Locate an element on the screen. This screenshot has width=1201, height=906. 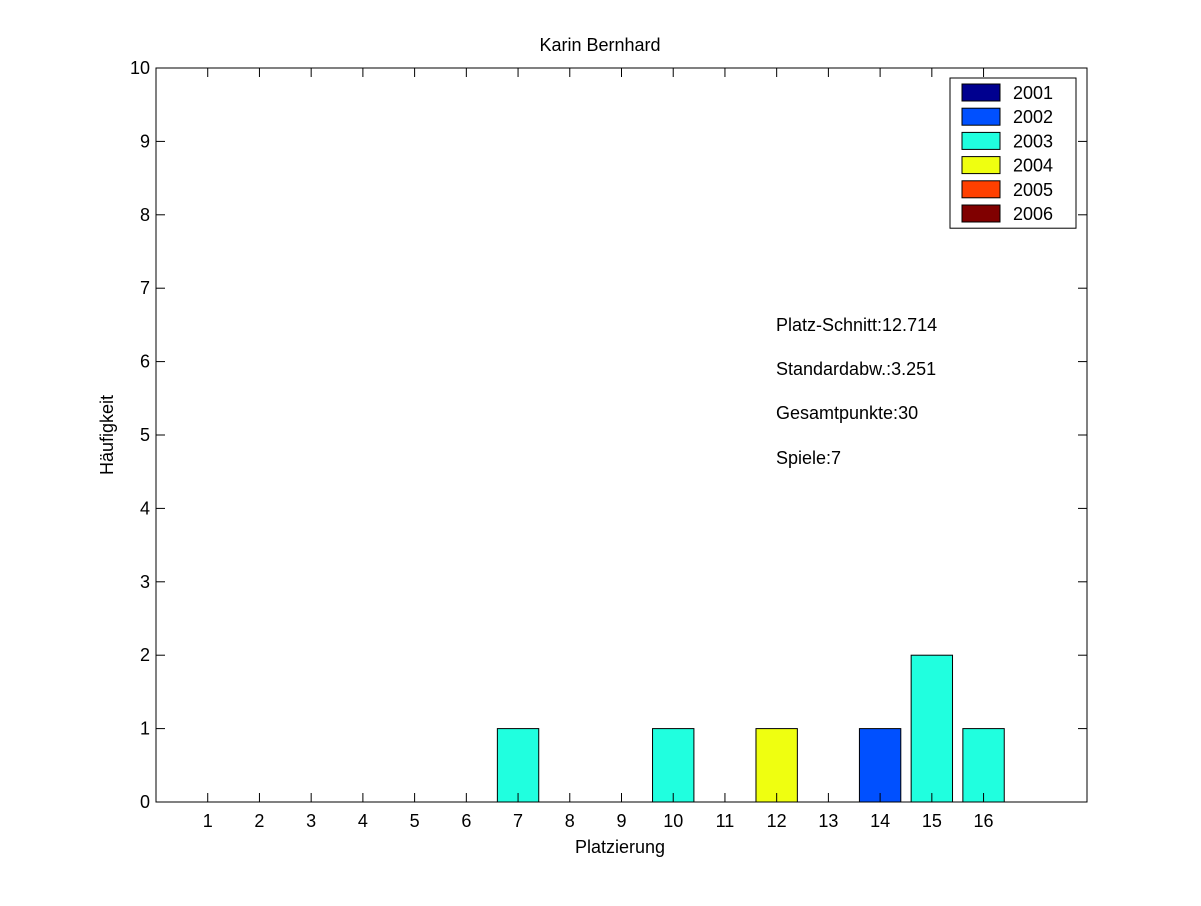
stat-annotation-3: Gesamtpunkte:30 is located at coordinates (847, 413).